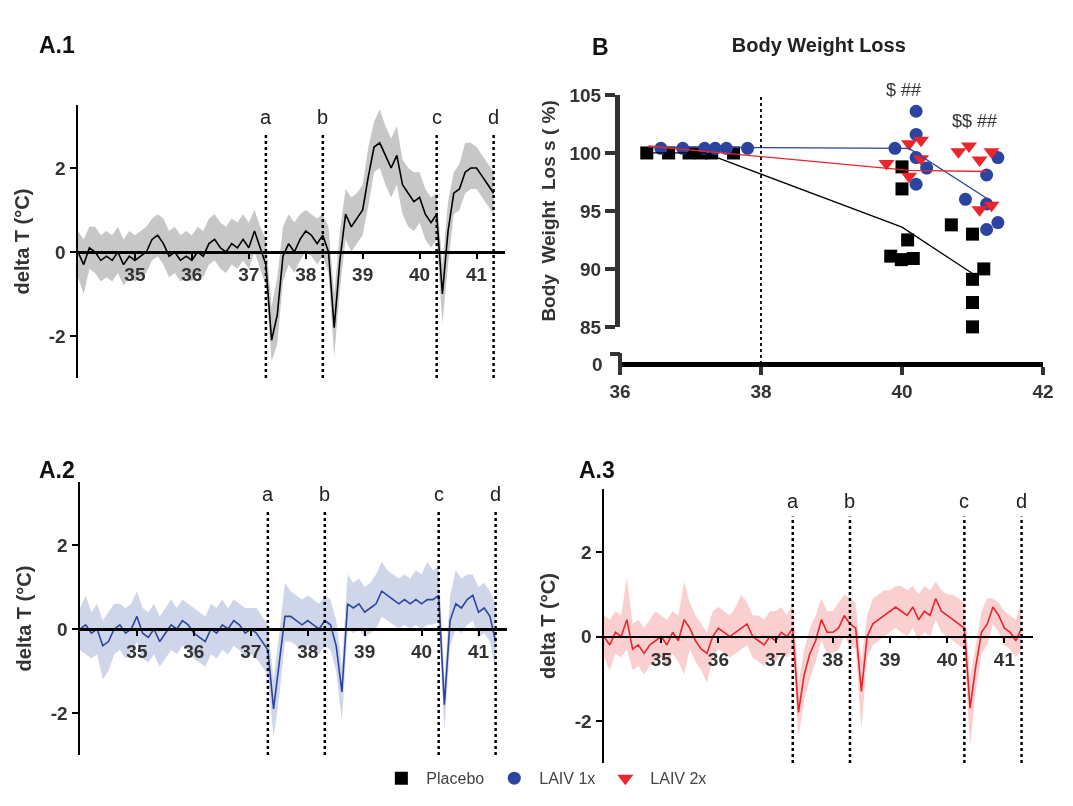 The image size is (1073, 806). I want to click on text: B, so click(600, 47).